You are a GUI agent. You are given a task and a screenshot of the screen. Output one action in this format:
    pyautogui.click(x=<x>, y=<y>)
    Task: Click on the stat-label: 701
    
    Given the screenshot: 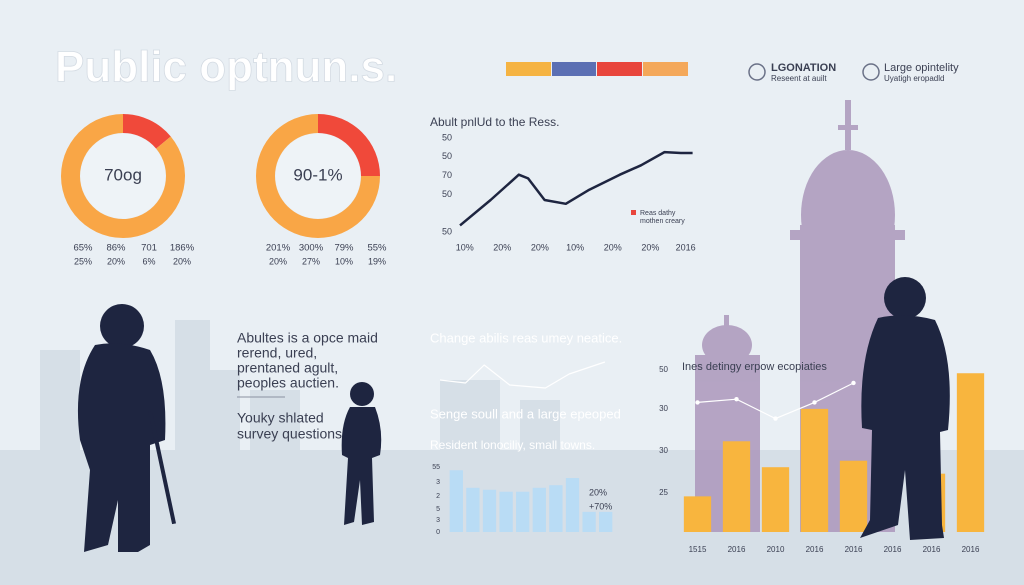 What is the action you would take?
    pyautogui.click(x=149, y=248)
    